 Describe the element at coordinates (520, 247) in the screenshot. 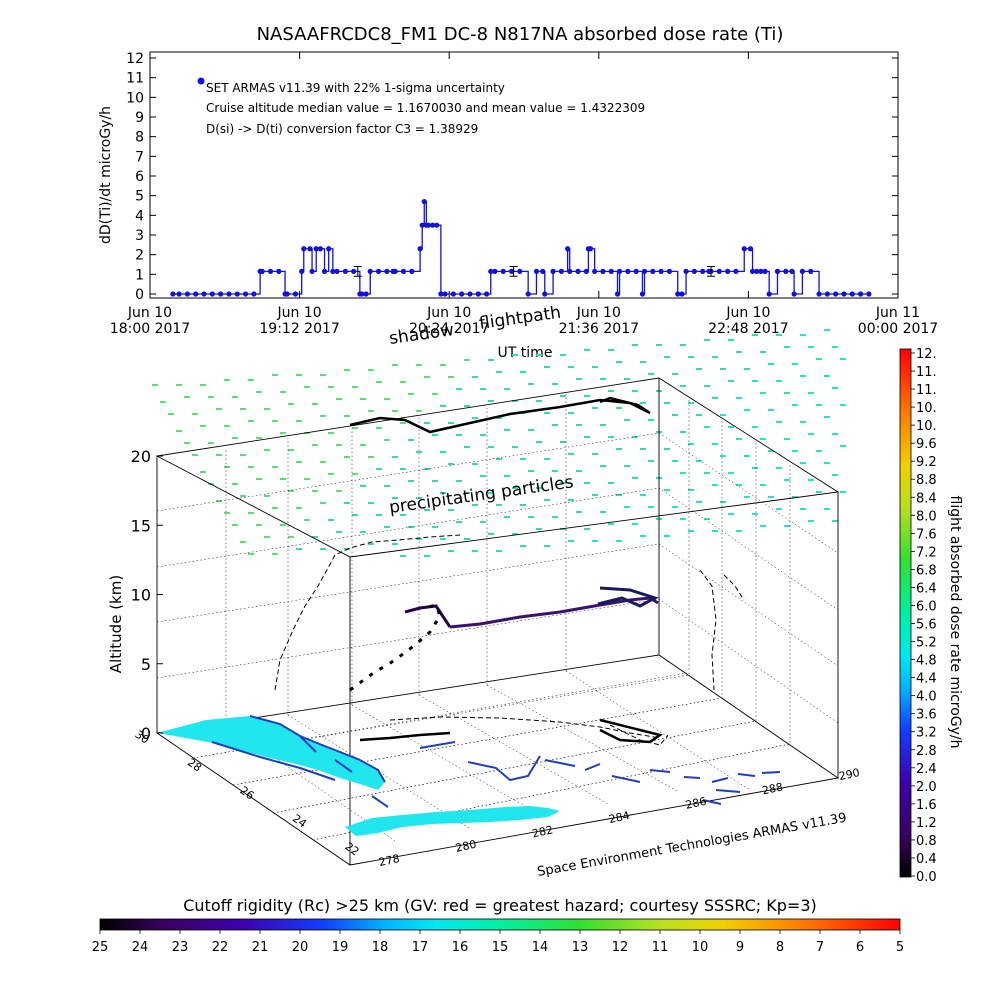

I see `dose-rate-line` at that location.